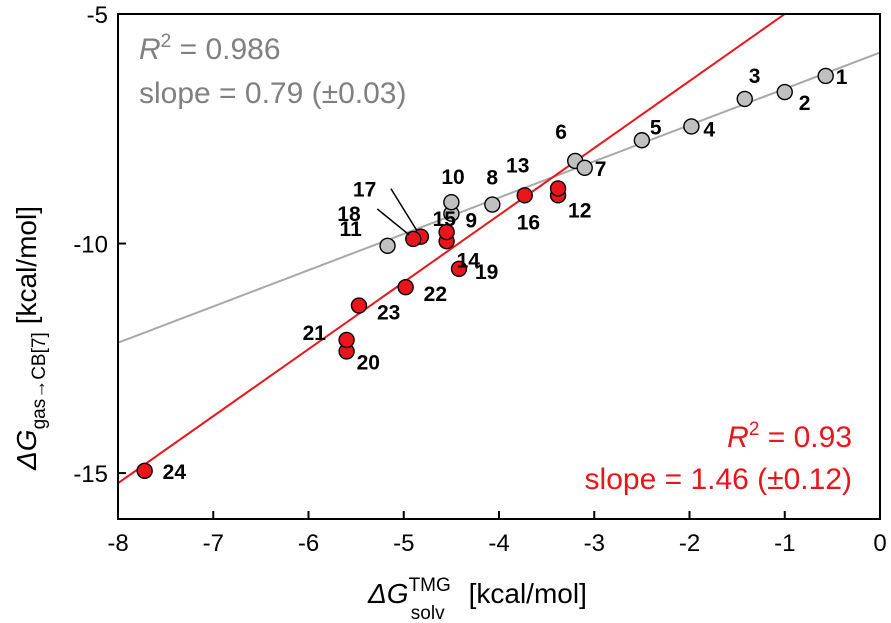 The width and height of the screenshot is (891, 623). Describe the element at coordinates (718, 479) in the screenshot. I see `red-slope-annotation: slope = 1.46 (±0.12)` at that location.